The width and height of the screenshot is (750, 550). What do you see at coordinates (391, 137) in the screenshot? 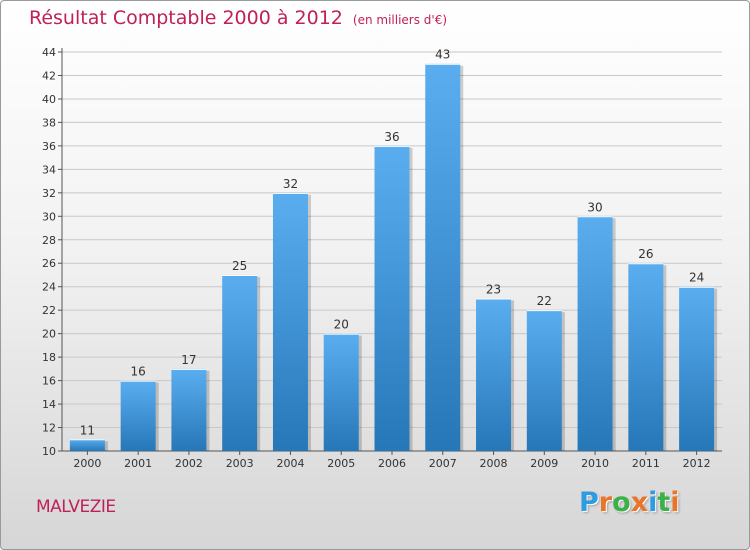
I see `data-label: 36` at bounding box center [391, 137].